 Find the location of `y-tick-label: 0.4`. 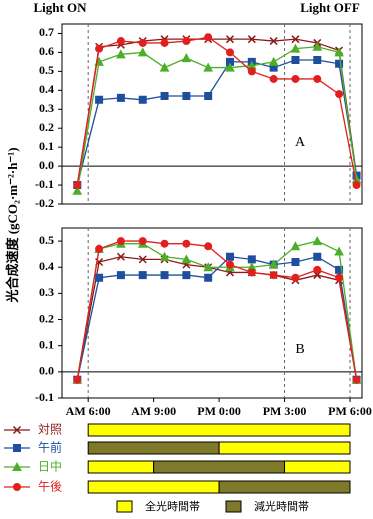

y-tick-label: 0.4 is located at coordinates (46, 89).